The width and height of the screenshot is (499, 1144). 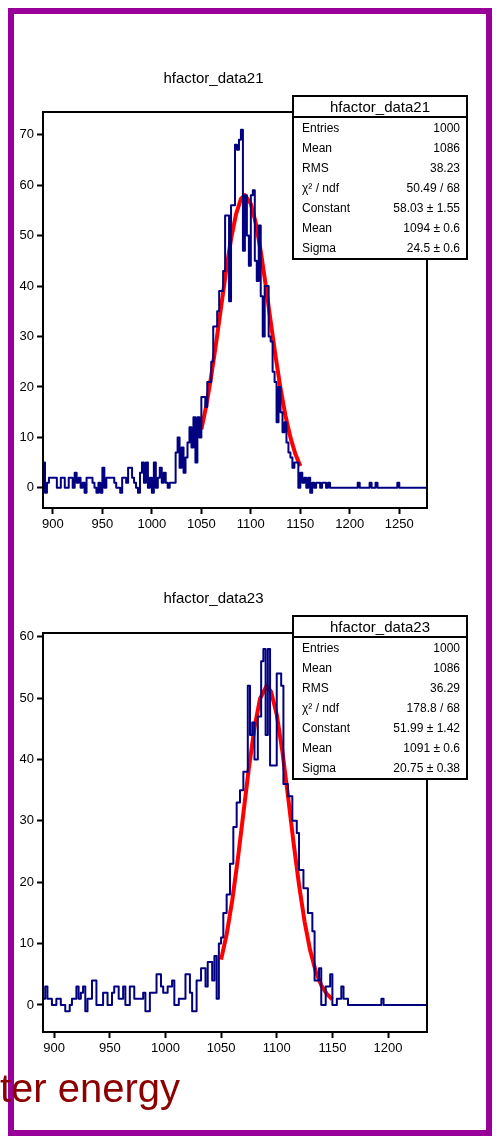 What do you see at coordinates (380, 627) in the screenshot?
I see `annotation: hfactor_data23` at bounding box center [380, 627].